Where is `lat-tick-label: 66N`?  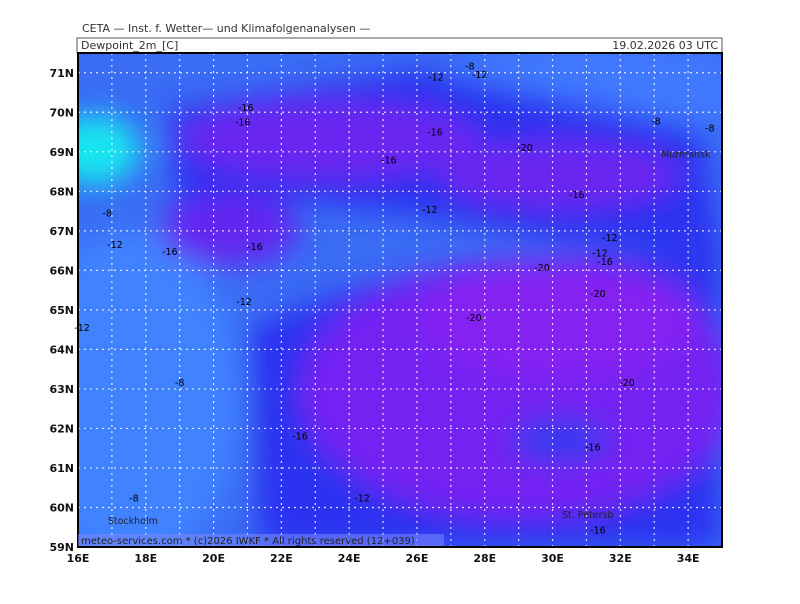
lat-tick-label: 66N is located at coordinates (61, 270).